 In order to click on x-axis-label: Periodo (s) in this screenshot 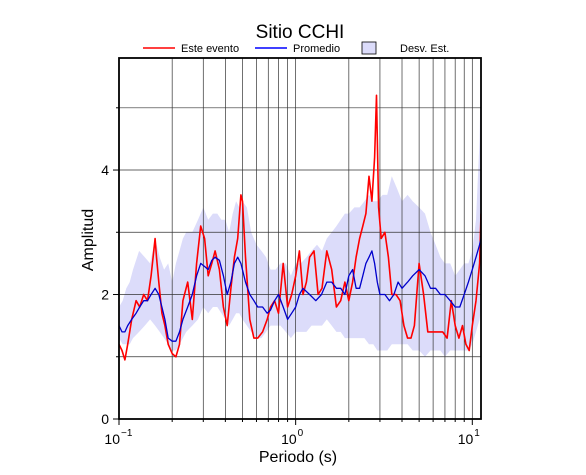, I will do `click(298, 457)`.